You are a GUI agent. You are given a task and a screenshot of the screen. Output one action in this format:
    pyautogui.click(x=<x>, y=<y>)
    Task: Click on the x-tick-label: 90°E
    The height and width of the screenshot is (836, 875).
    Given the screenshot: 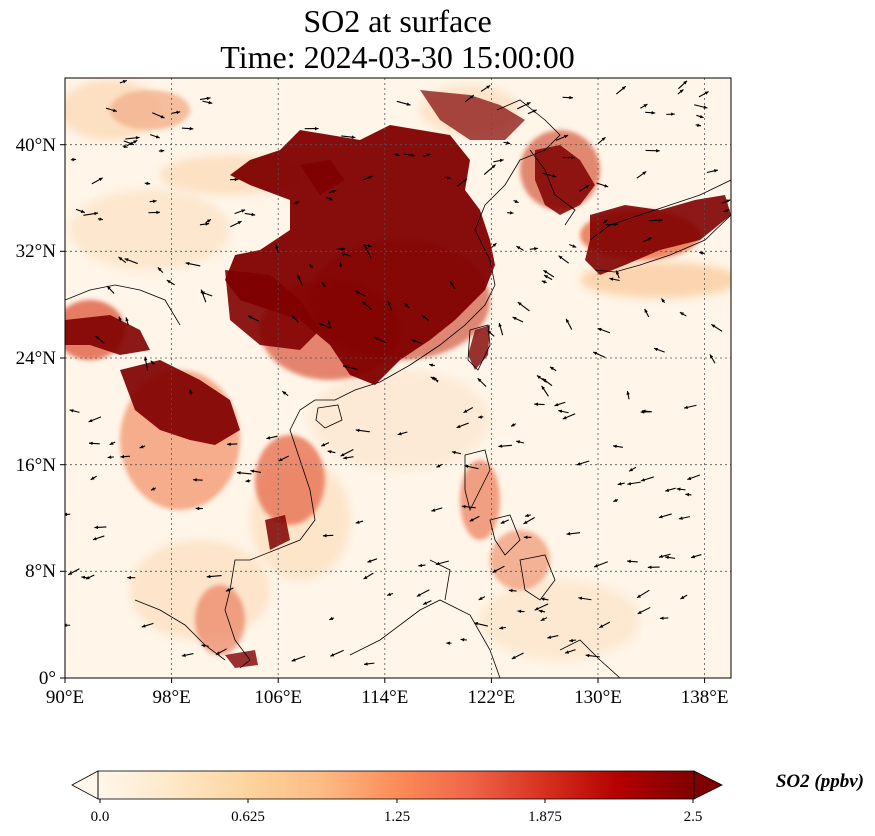 What is the action you would take?
    pyautogui.click(x=65, y=697)
    